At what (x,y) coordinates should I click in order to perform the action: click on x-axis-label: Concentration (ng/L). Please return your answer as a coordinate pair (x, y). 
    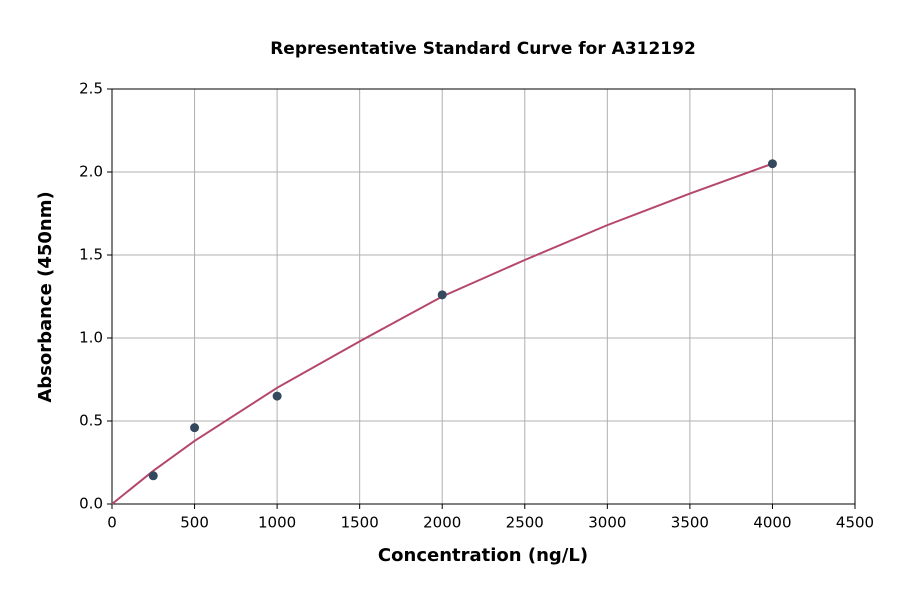
    Looking at the image, I should click on (483, 555).